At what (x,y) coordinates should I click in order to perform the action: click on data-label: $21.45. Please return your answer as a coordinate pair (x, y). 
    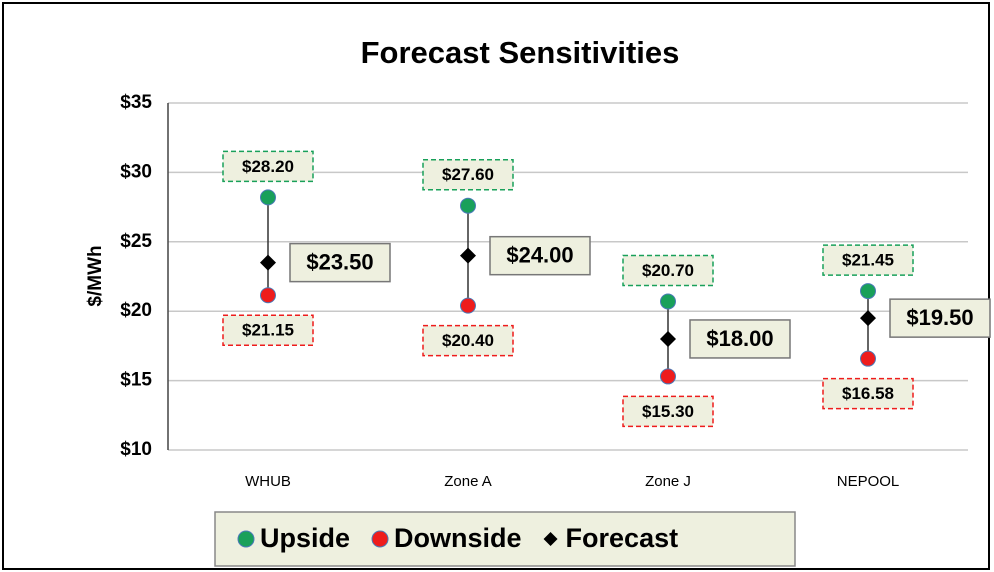
    Looking at the image, I should click on (868, 260).